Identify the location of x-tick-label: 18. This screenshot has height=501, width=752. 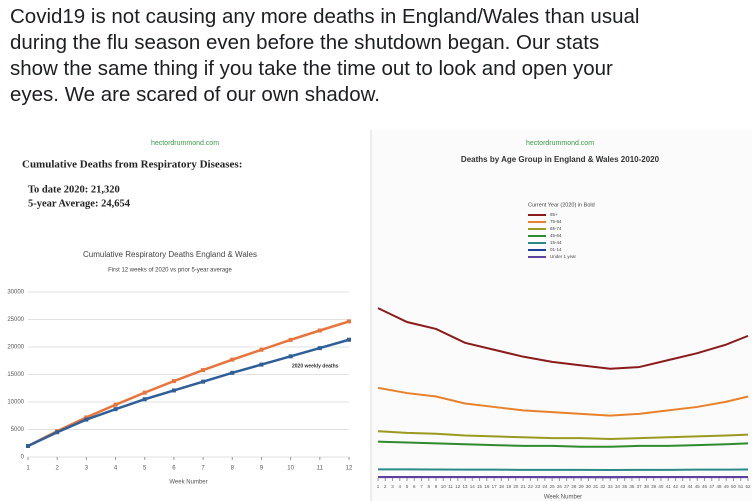
(502, 486).